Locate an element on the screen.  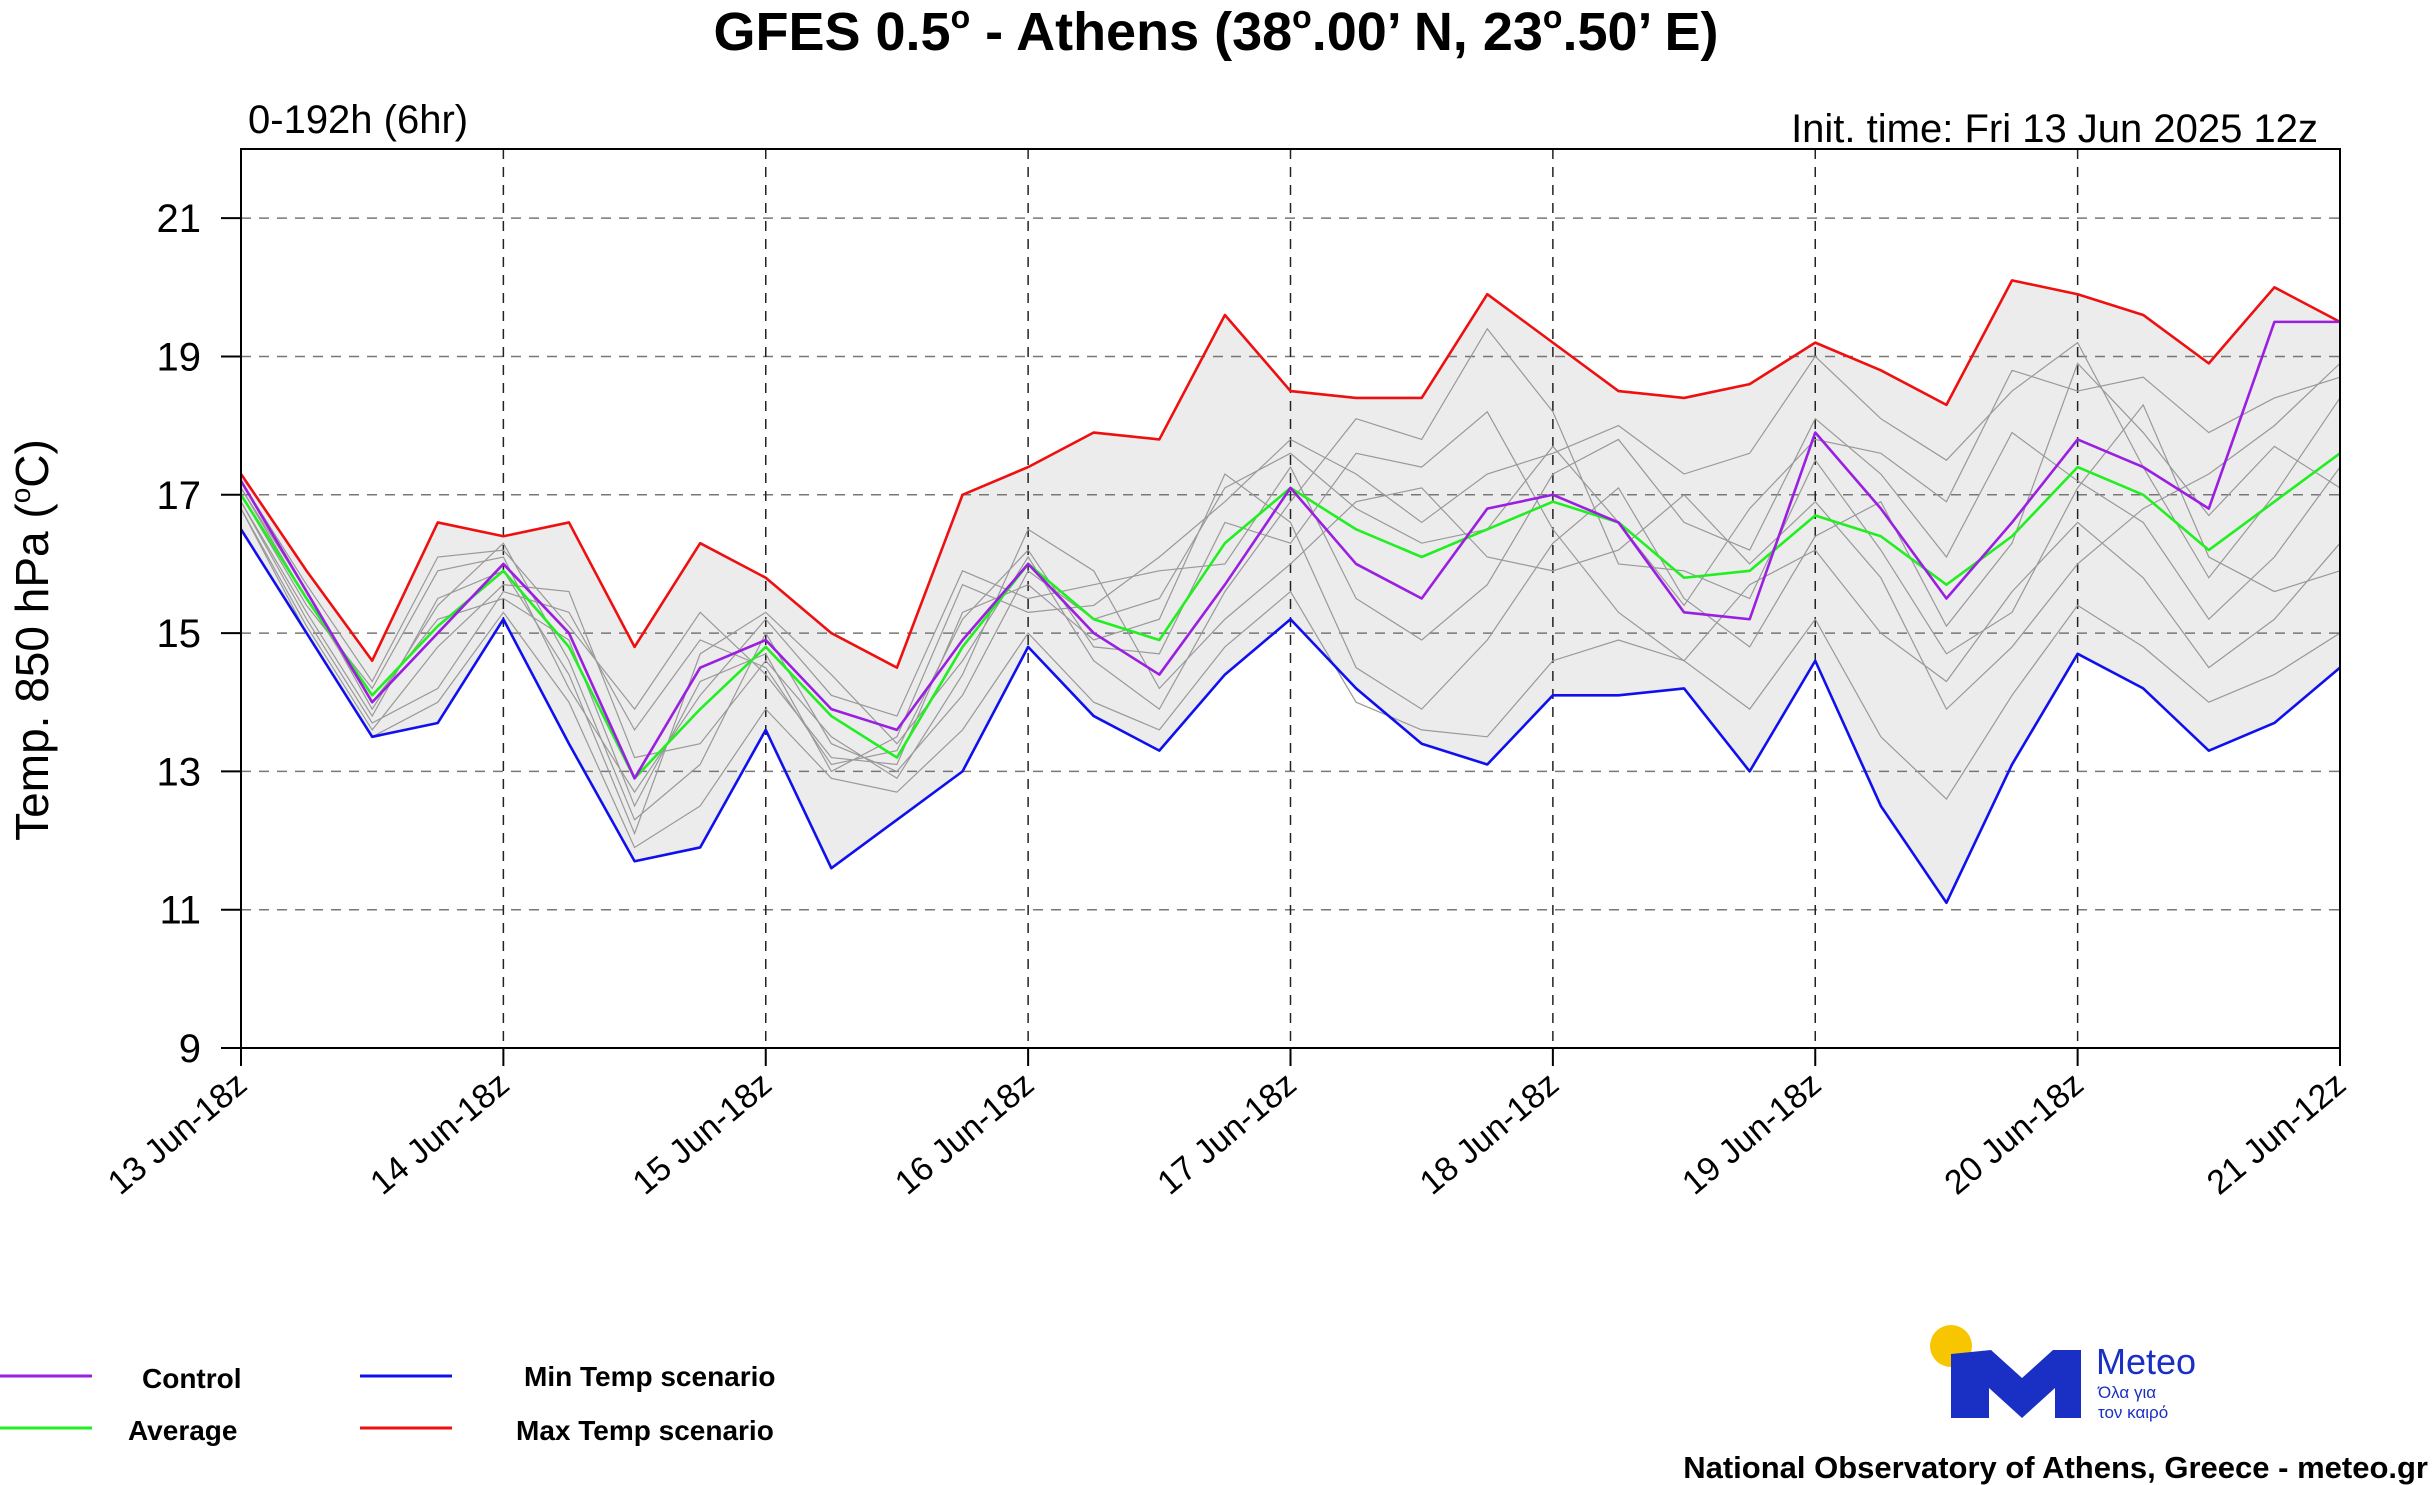
logo-tagline-1: Όλα για is located at coordinates (2126, 1392).